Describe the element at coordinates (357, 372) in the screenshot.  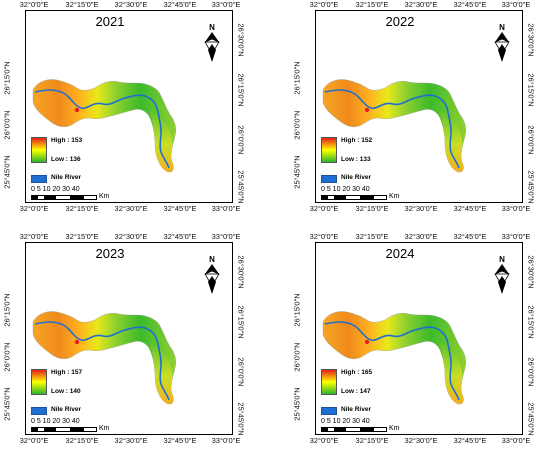
I see `legend-high-label: High : 165` at that location.